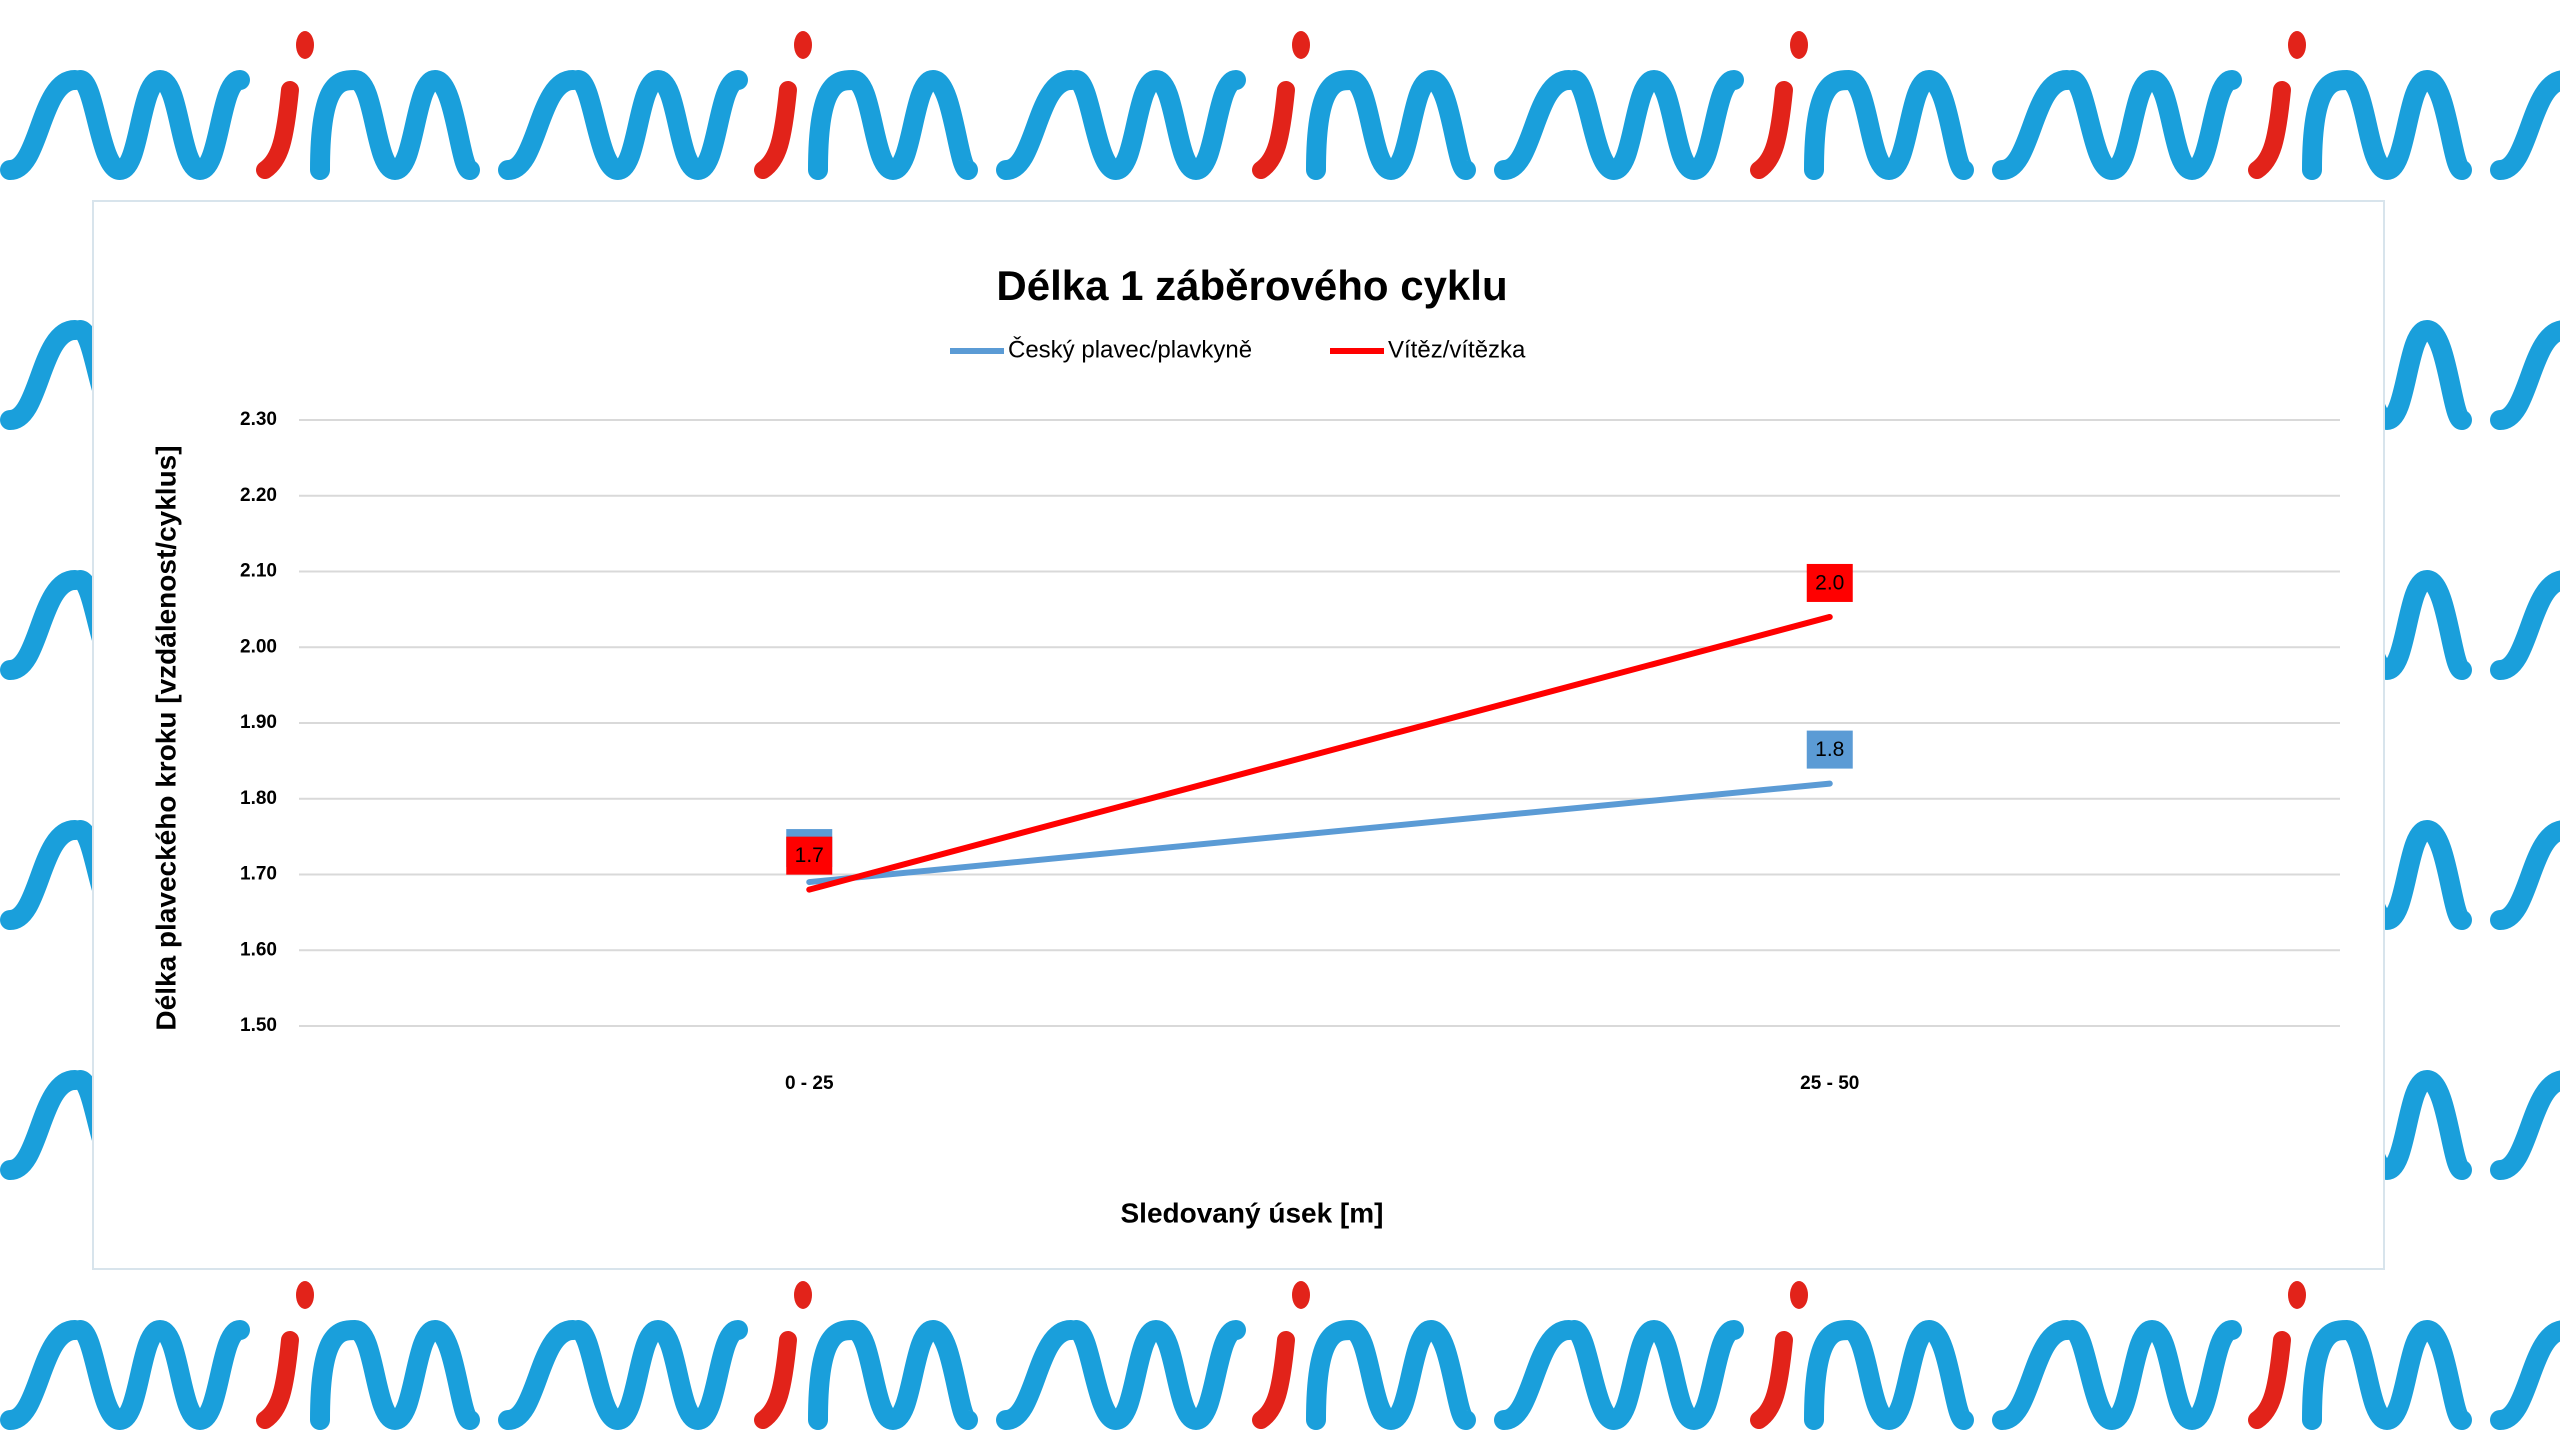 This screenshot has width=2560, height=1445. What do you see at coordinates (1251, 285) in the screenshot?
I see `chart-title: Délka 1 záběrového cyklu` at bounding box center [1251, 285].